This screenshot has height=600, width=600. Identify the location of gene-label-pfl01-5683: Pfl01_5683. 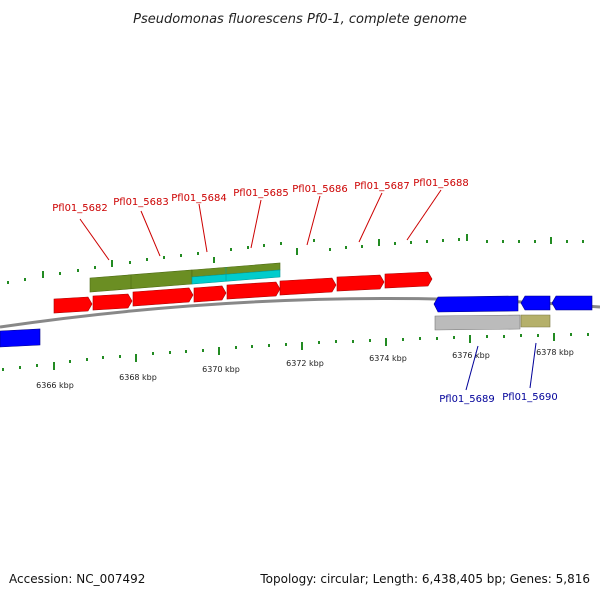
(141, 202).